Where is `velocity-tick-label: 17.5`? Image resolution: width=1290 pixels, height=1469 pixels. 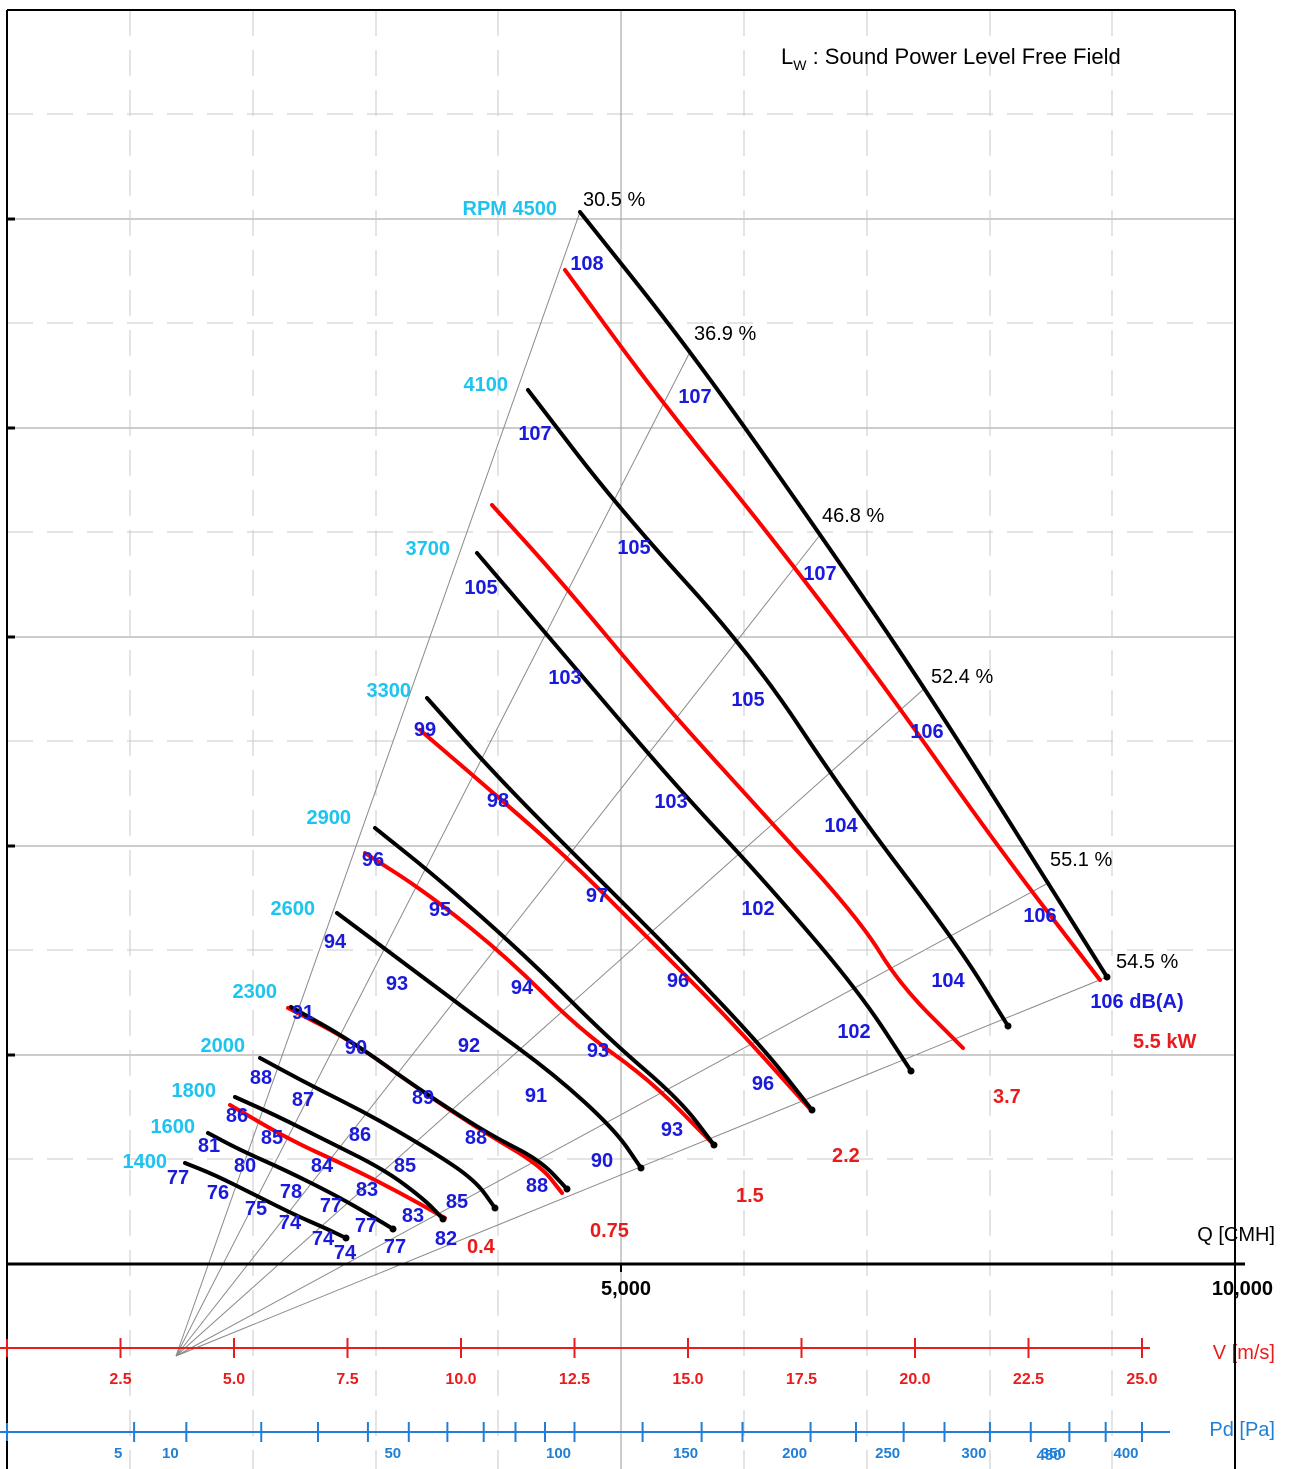
velocity-tick-label: 17.5 is located at coordinates (801, 1379).